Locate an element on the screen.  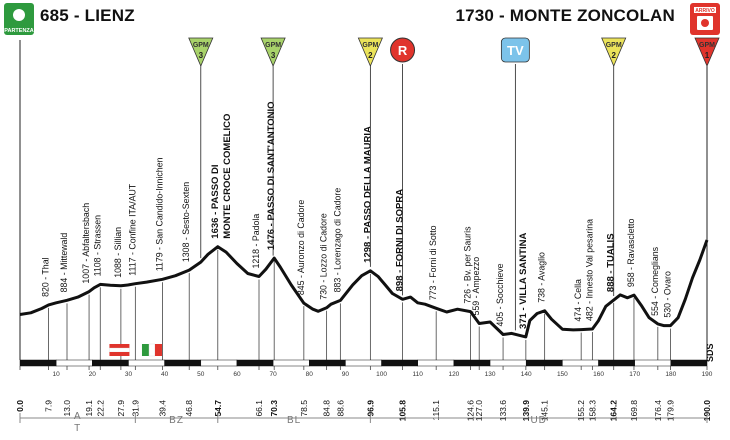
location-label: 1298 - PASSO DELLA MAURIA is located at coordinates (367, 194).